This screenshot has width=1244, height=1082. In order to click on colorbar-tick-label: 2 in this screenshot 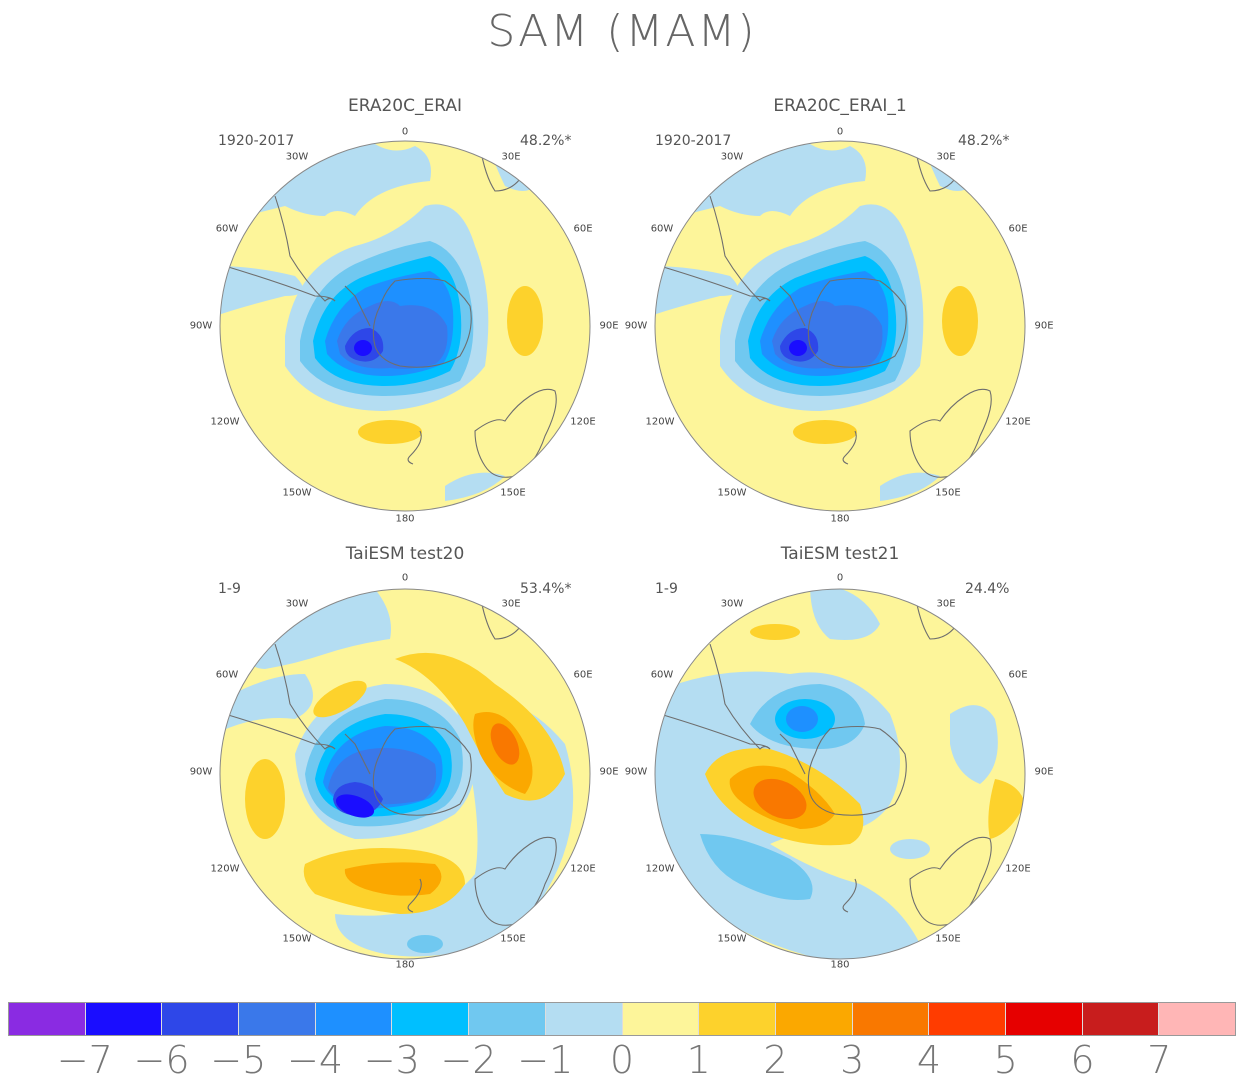, I will do `click(775, 1060)`.